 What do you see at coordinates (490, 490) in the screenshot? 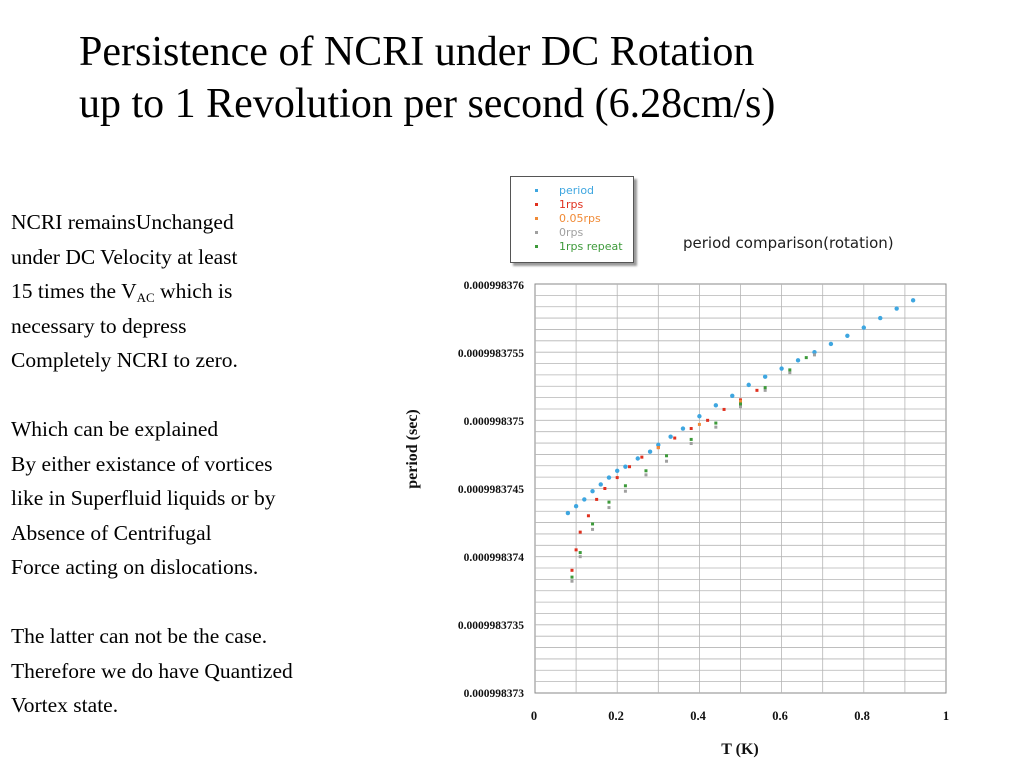
I see `y-tick-label: 0.0009983745` at bounding box center [490, 490].